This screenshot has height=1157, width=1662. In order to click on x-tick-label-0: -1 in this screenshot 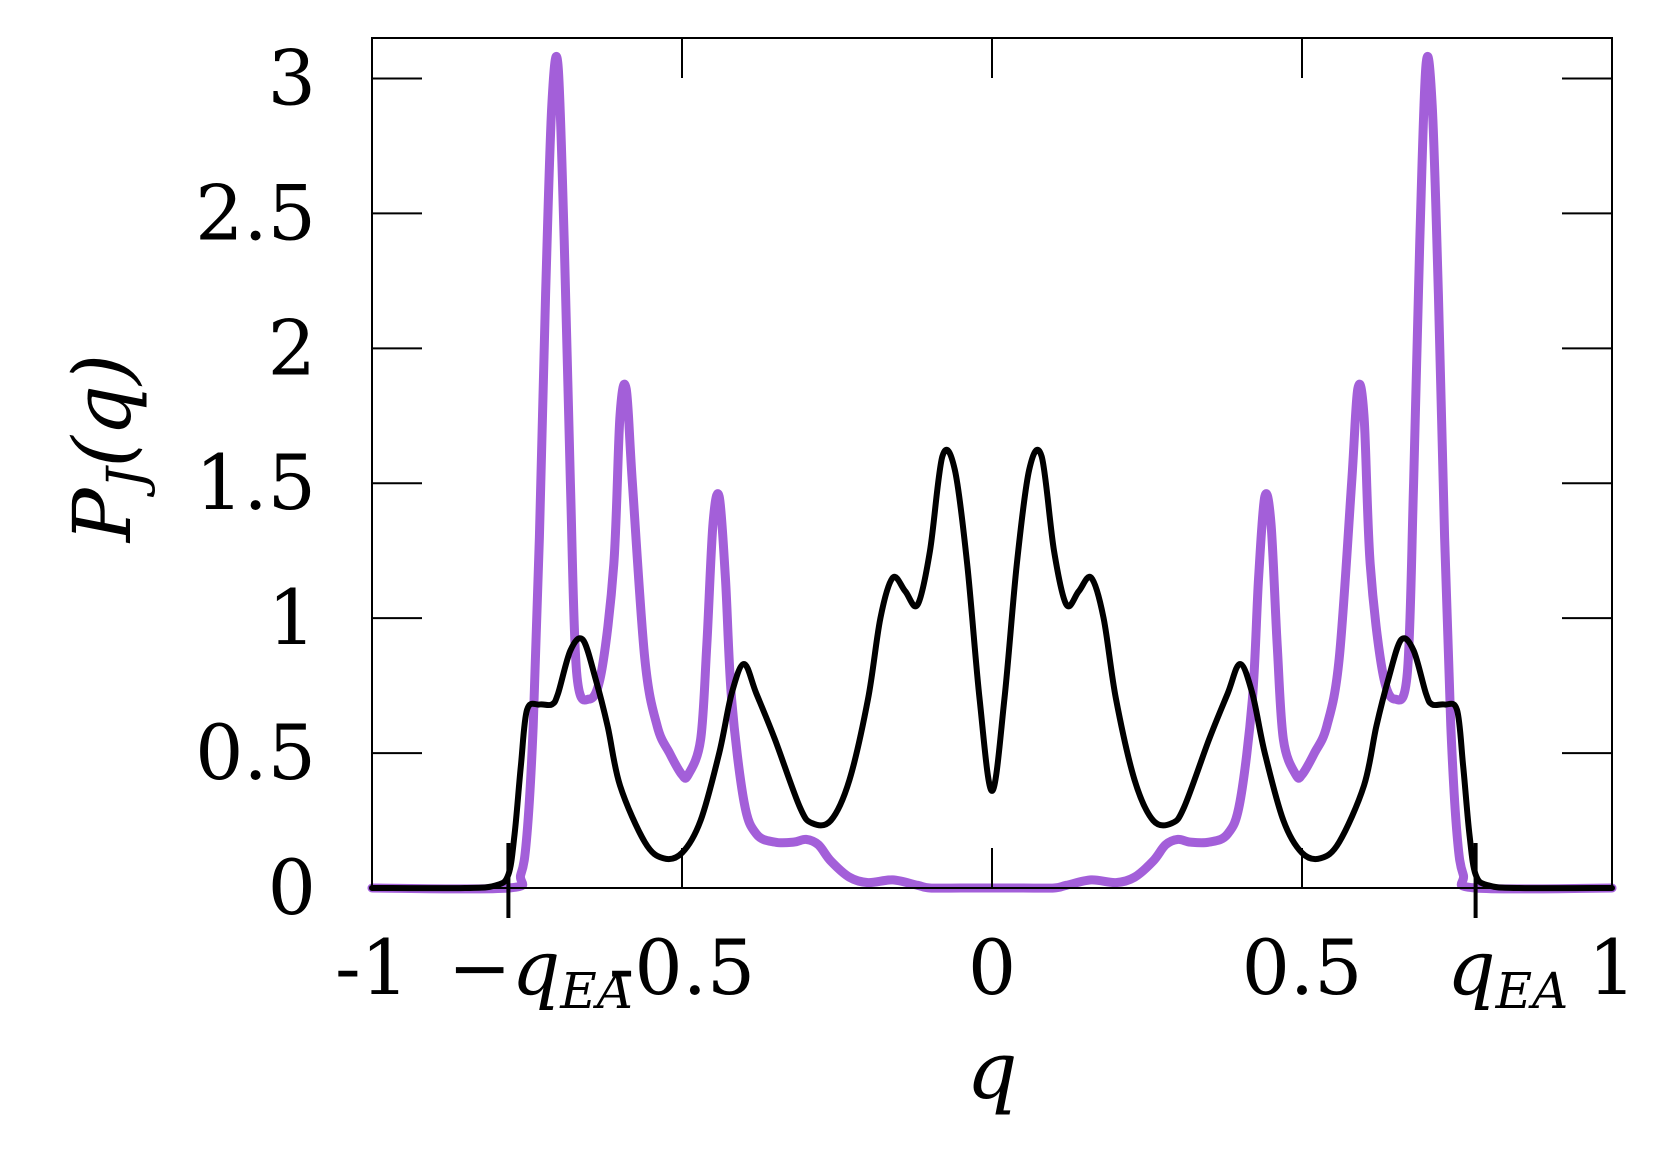, I will do `click(372, 967)`.